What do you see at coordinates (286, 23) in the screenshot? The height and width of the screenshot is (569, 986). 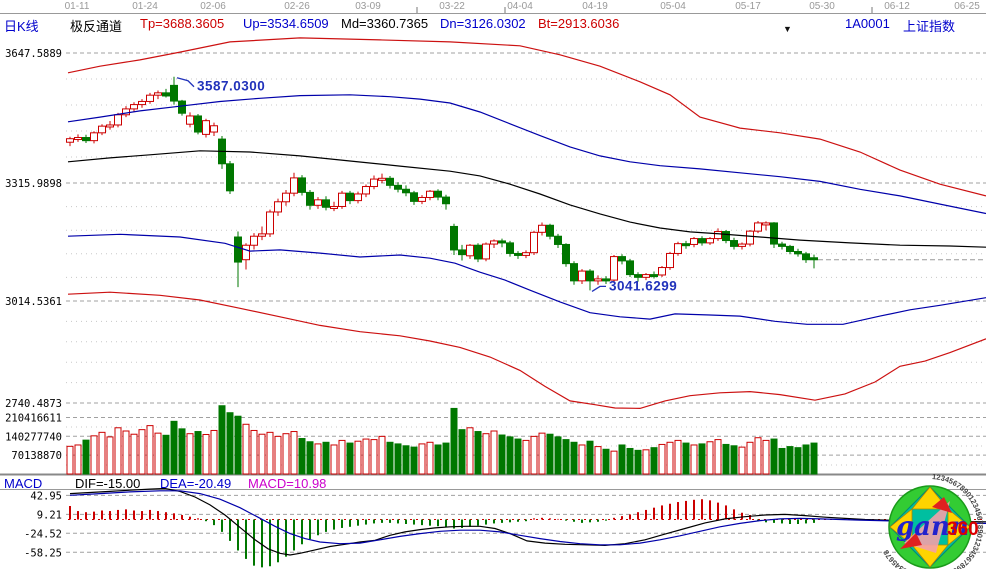 I see `band-value-up: Up=3534.6509` at bounding box center [286, 23].